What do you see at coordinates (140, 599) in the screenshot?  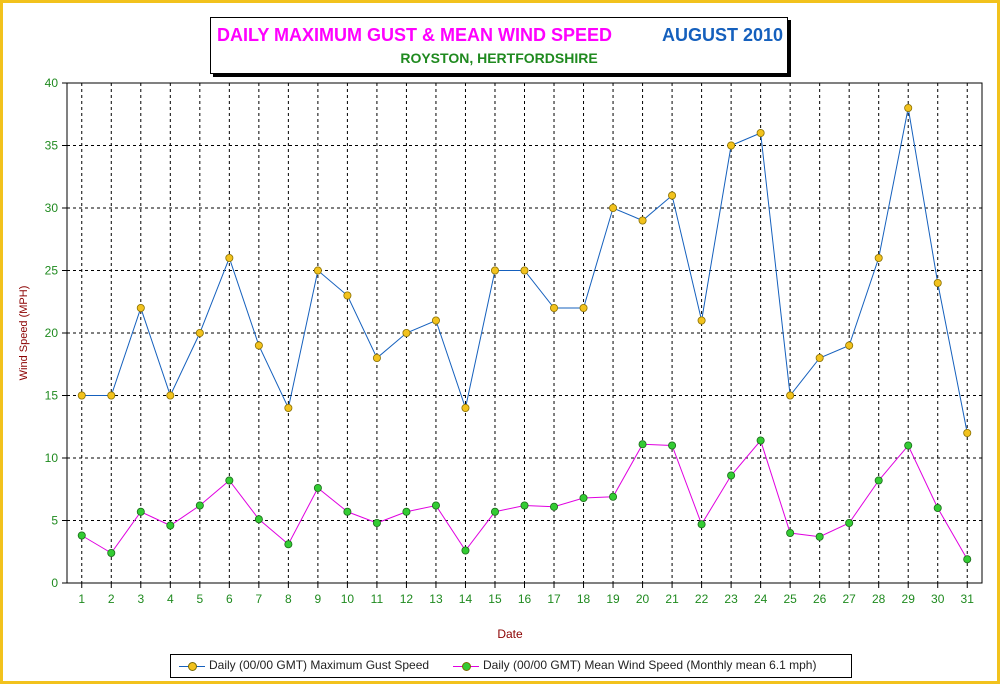 I see `x-tick-label: 3` at bounding box center [140, 599].